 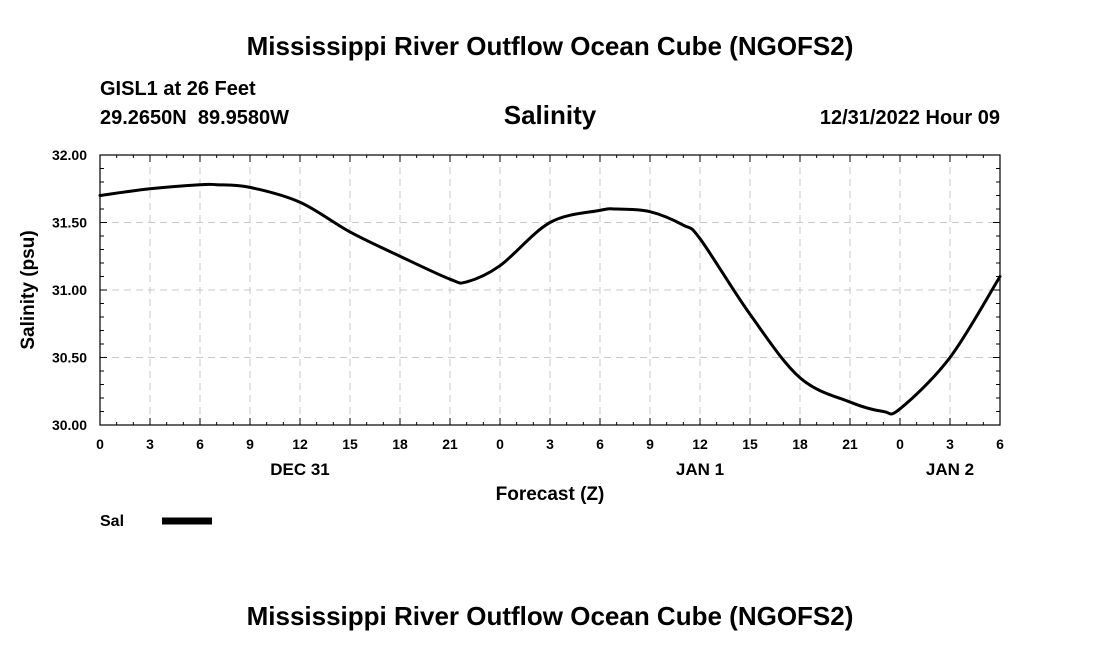 I want to click on legend: Sal, so click(x=156, y=521).